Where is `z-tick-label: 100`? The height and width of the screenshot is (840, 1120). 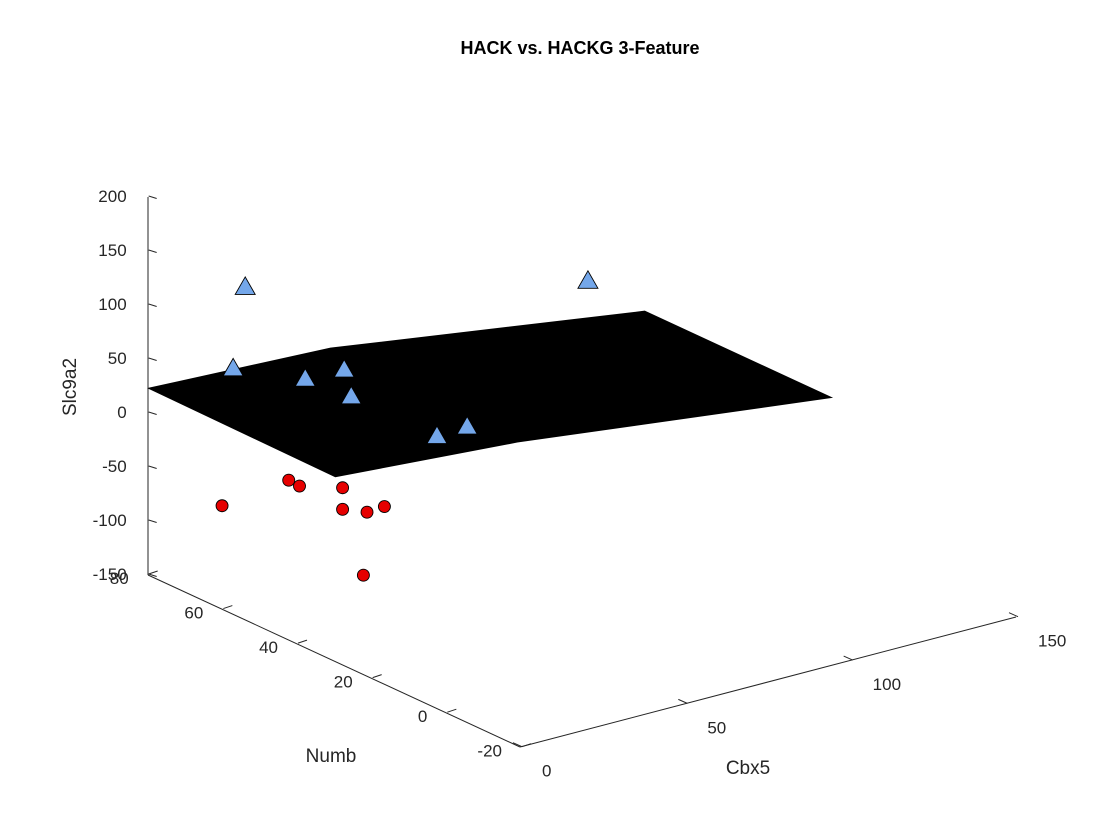
z-tick-label: 100 is located at coordinates (112, 304).